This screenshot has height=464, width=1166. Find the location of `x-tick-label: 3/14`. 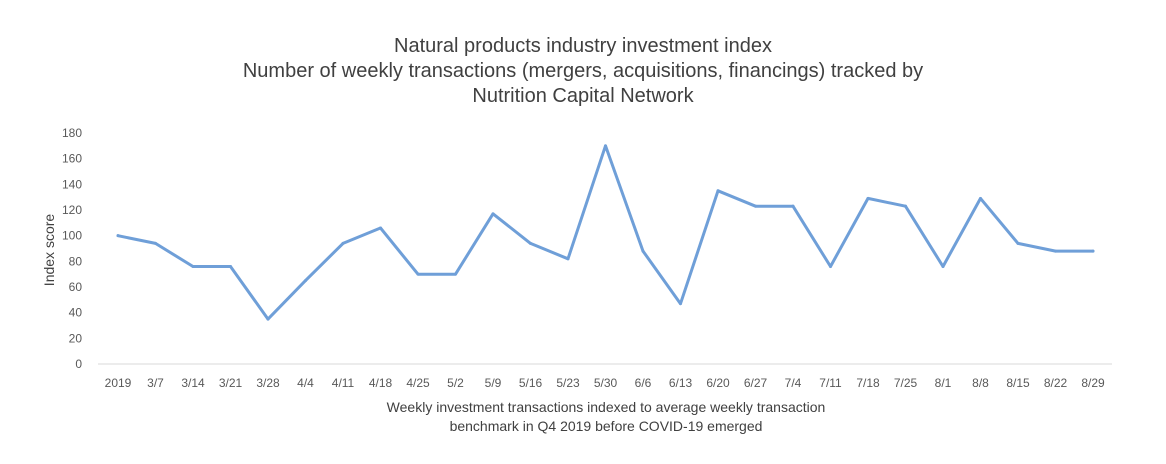

x-tick-label: 3/14 is located at coordinates (193, 383).